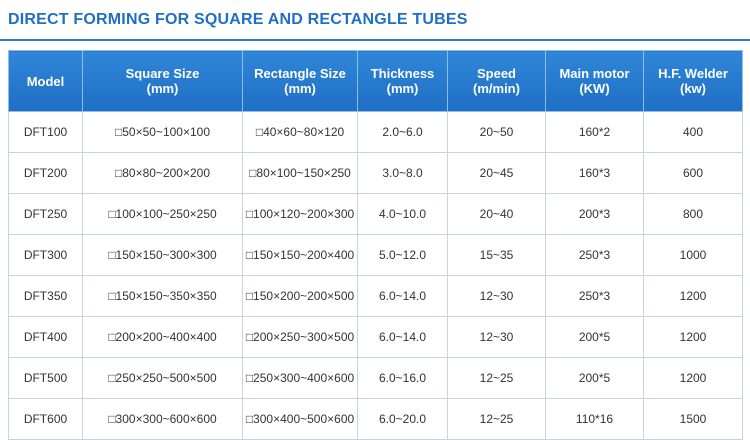 Image resolution: width=750 pixels, height=440 pixels. I want to click on header-cell: H.F. Welder (kw), so click(693, 81).